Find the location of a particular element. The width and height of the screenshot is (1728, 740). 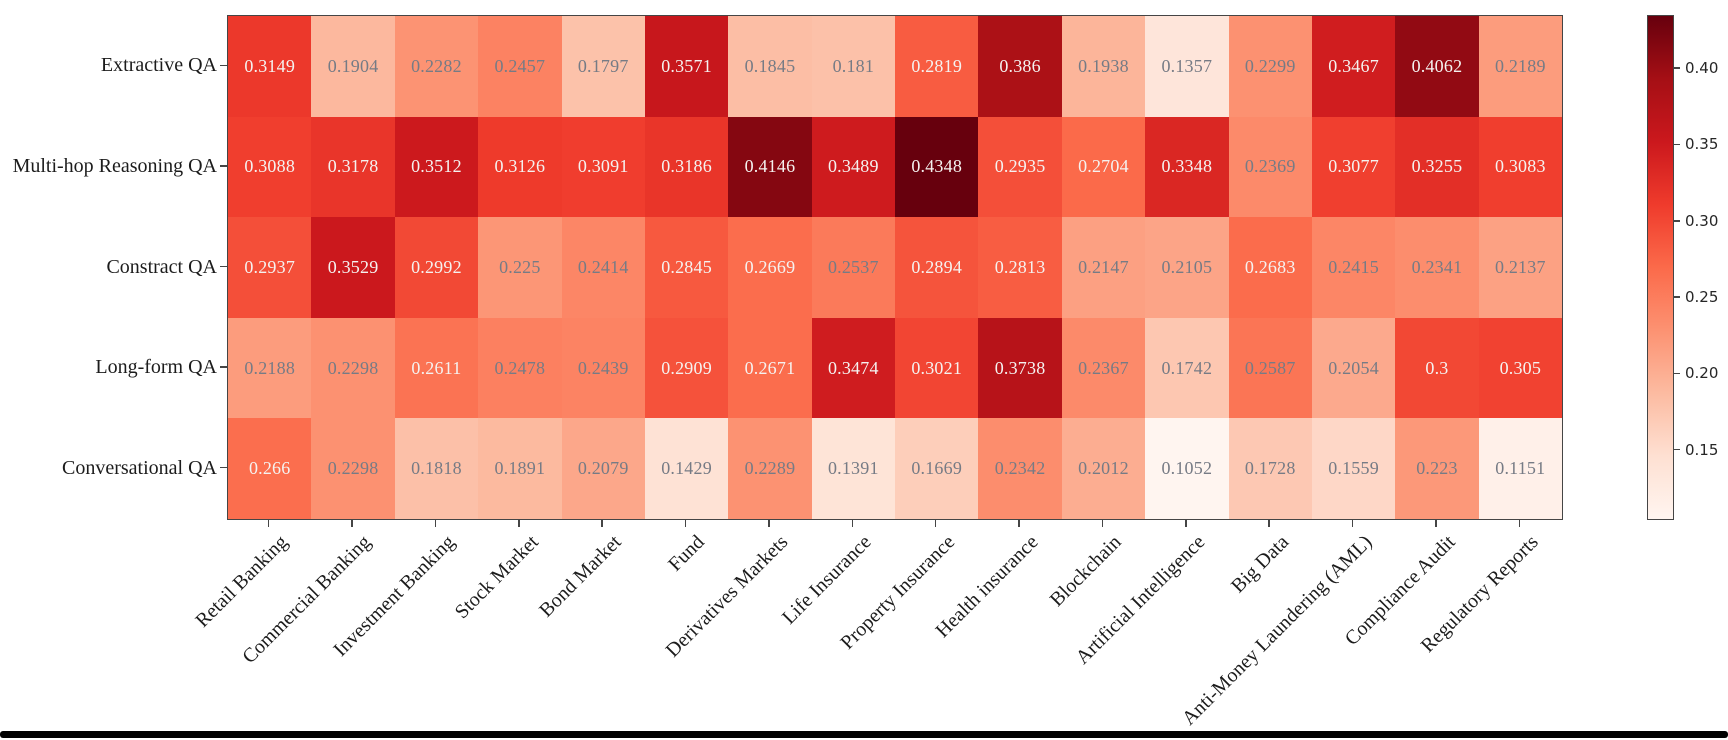

cell-value: 0.2683 is located at coordinates (1270, 266).